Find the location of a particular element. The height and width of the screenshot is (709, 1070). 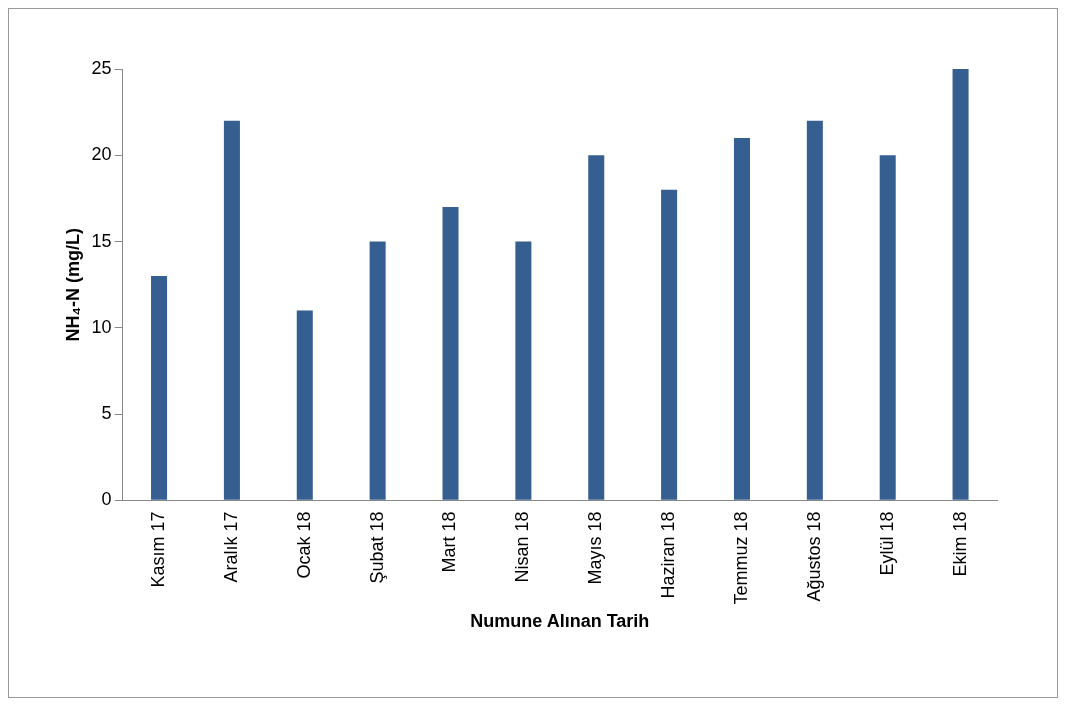

x-tick-label: Ağustos 18 is located at coordinates (813, 556).